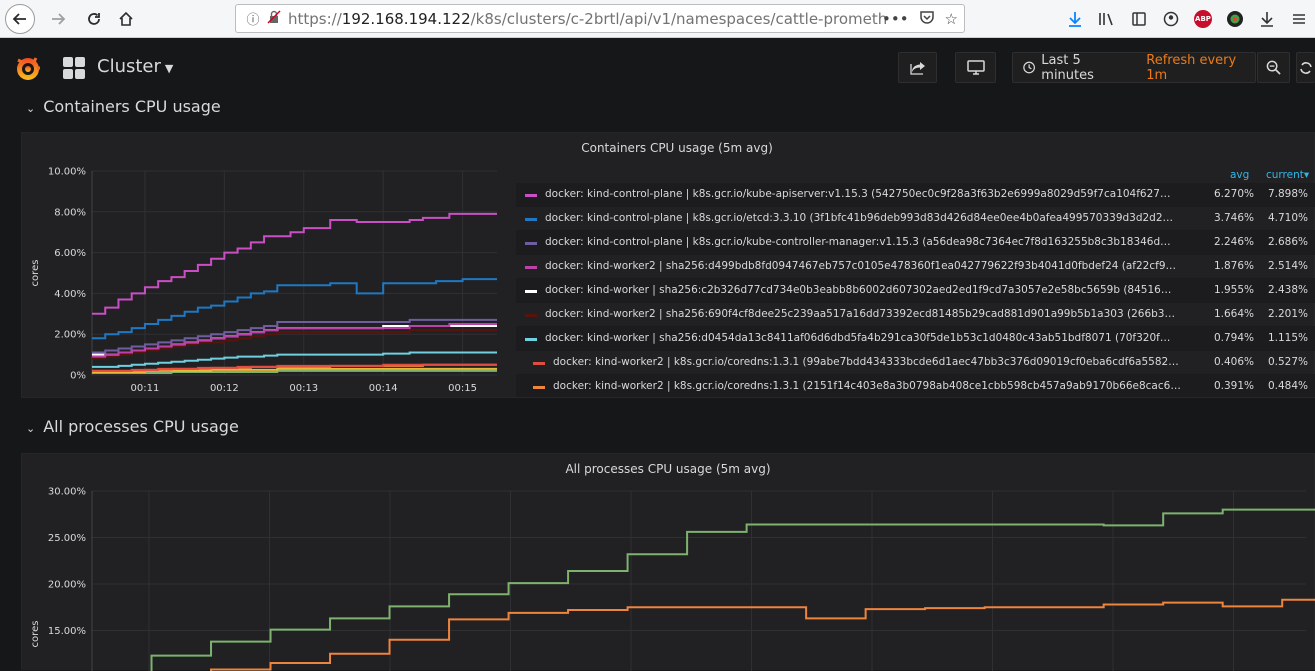 The width and height of the screenshot is (1315, 671). I want to click on y-tick-label: 10.00%, so click(67, 172).